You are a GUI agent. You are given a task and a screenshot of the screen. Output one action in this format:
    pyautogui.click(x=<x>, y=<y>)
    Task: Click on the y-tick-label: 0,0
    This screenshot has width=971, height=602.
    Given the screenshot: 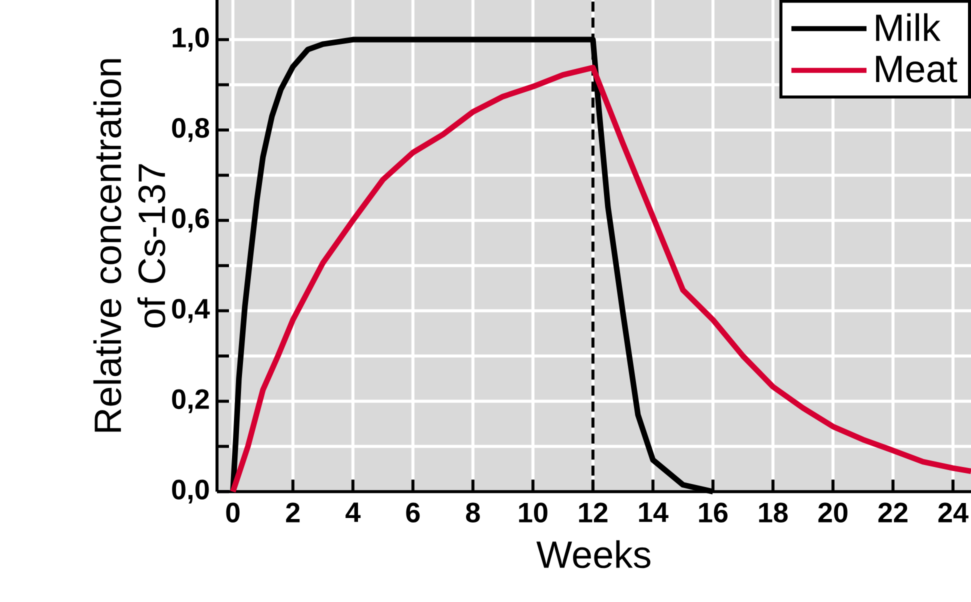 What is the action you would take?
    pyautogui.click(x=190, y=492)
    